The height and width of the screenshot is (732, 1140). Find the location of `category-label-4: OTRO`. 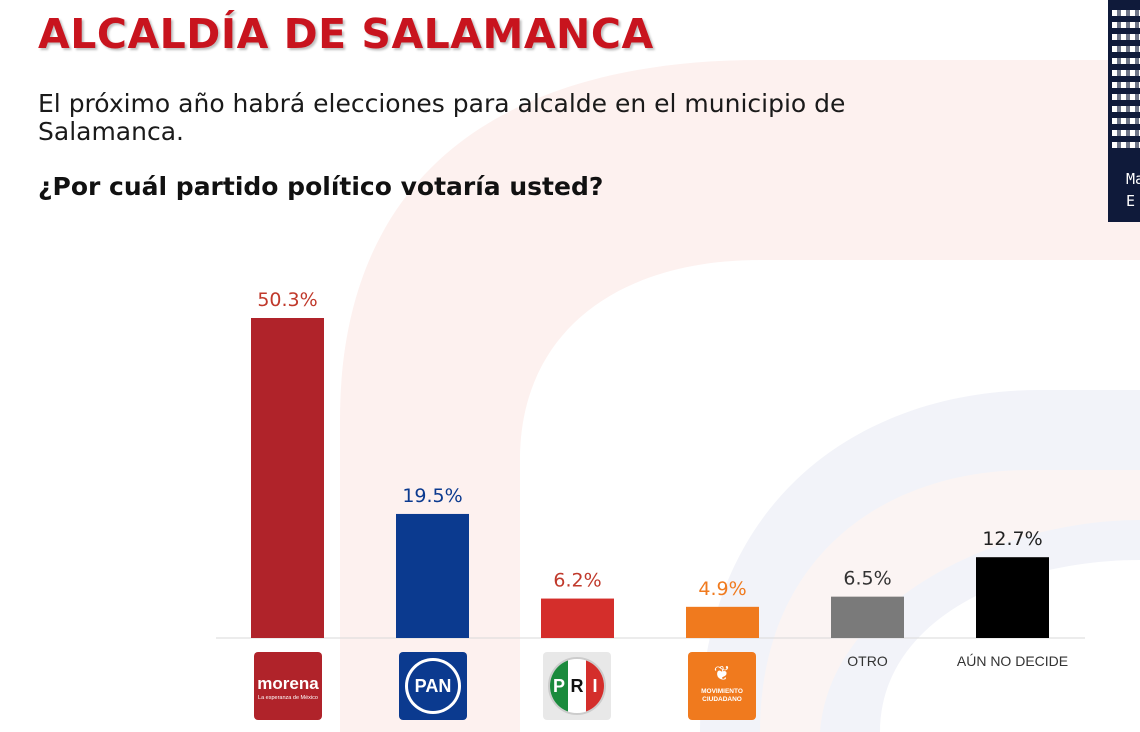

category-label-4: OTRO is located at coordinates (867, 661).